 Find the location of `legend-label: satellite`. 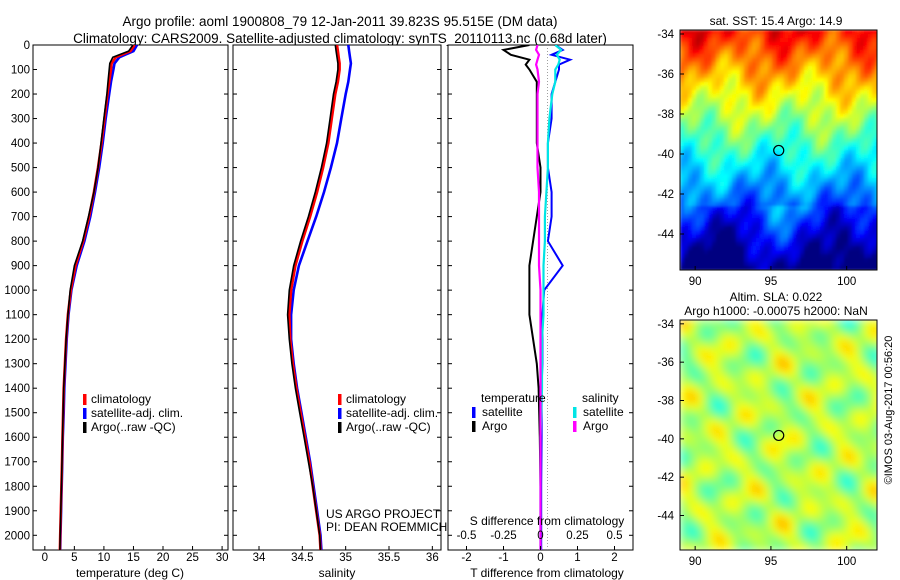

legend-label: satellite is located at coordinates (502, 412).